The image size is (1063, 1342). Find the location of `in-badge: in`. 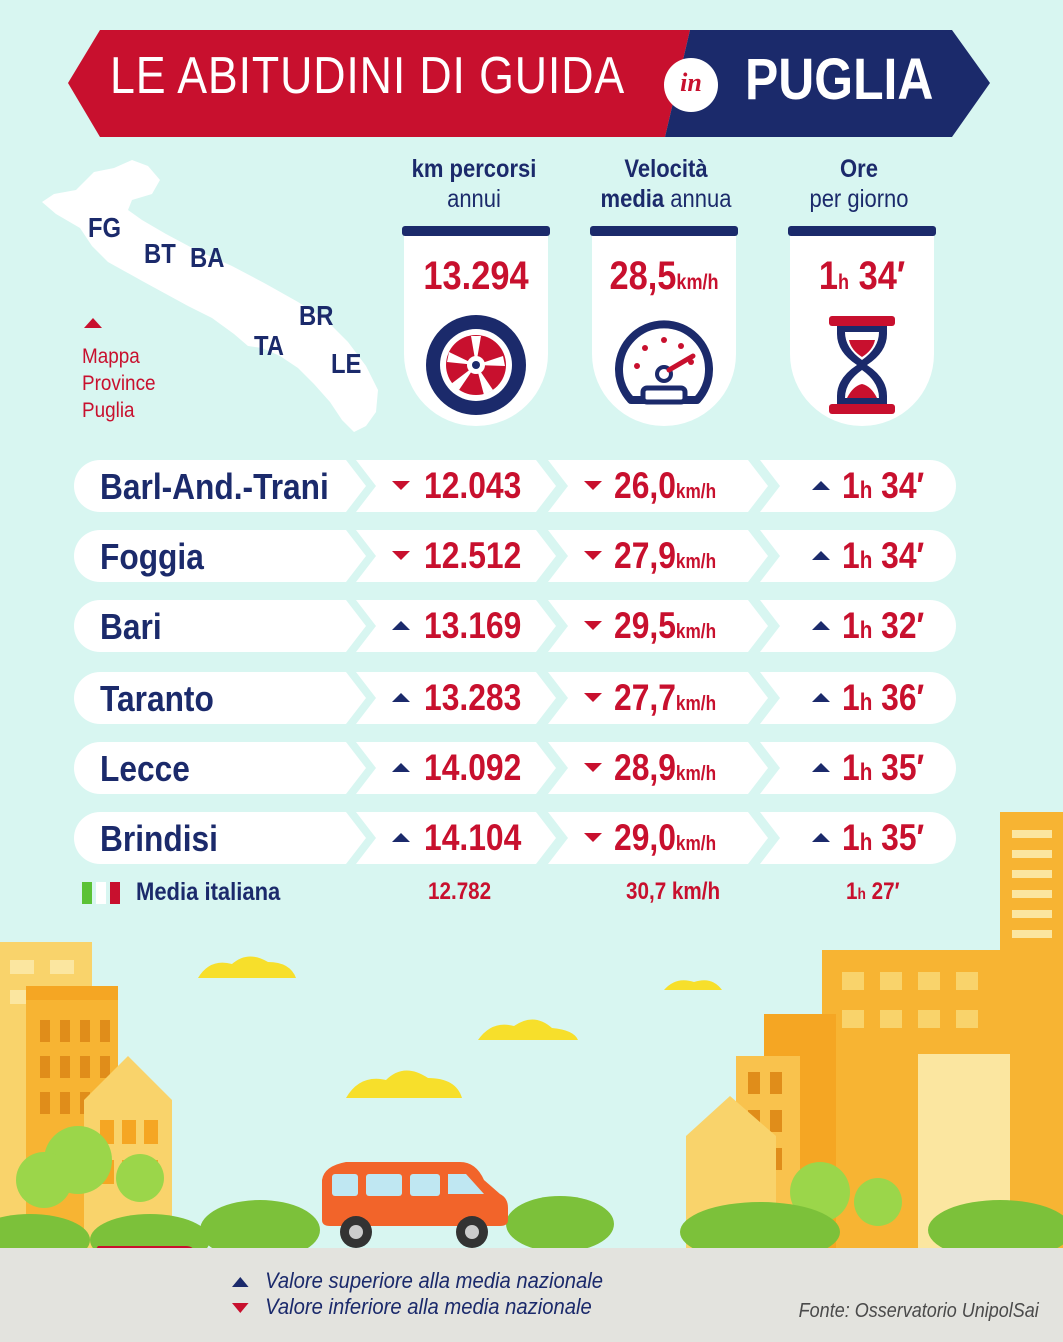

in-badge: in is located at coordinates (691, 85).